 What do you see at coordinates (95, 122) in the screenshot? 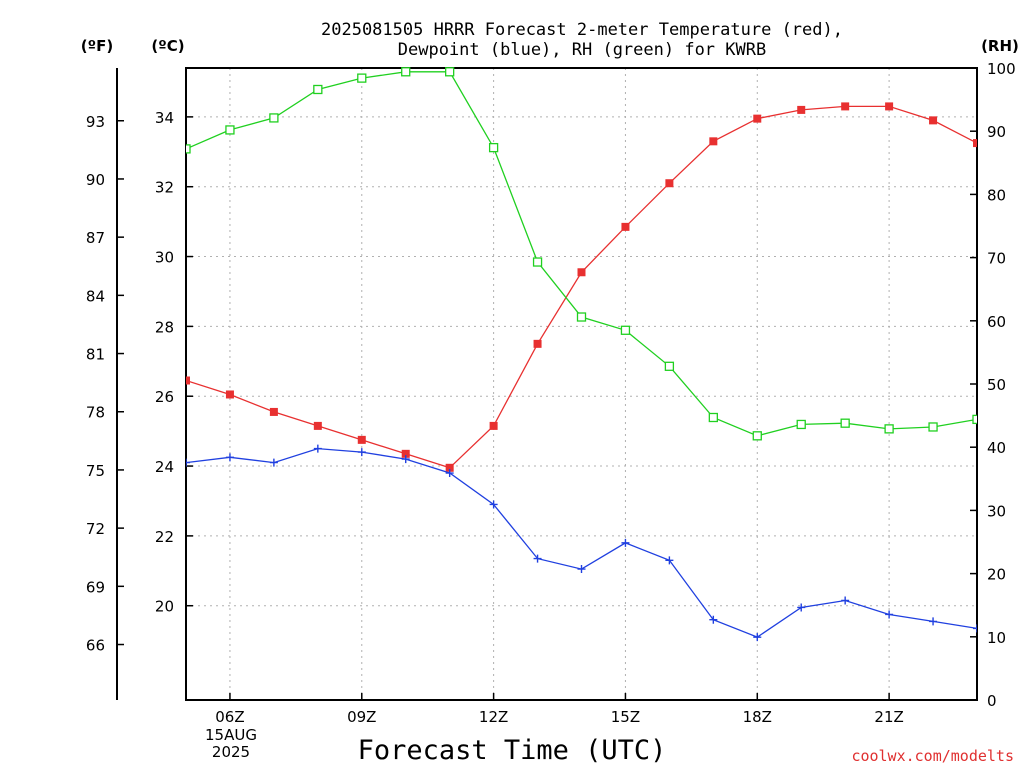
I see `fahrenheit-tick-label: 93` at bounding box center [95, 122].